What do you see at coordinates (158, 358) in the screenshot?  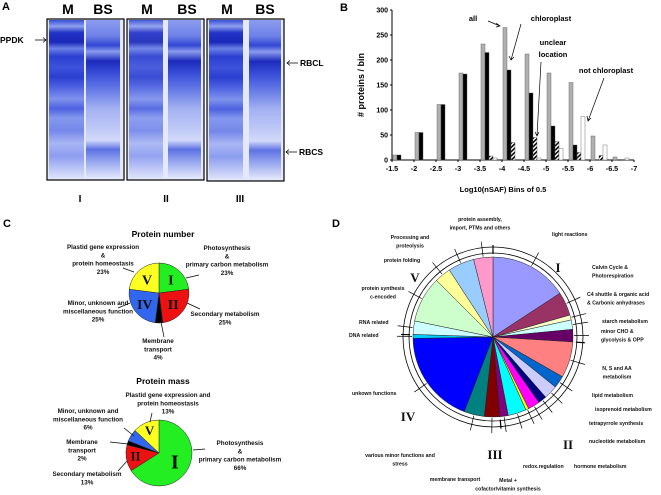 I see `slice-label: 4%` at bounding box center [158, 358].